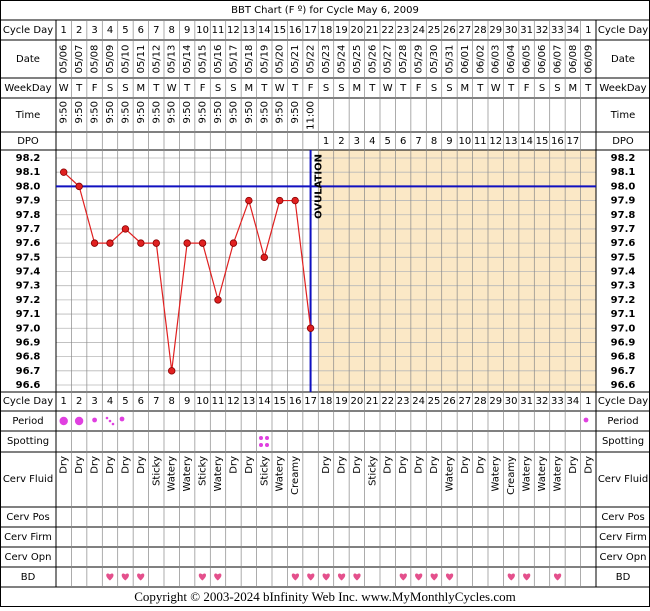 Image resolution: width=650 pixels, height=611 pixels. Describe the element at coordinates (449, 141) in the screenshot. I see `dpo: 9` at that location.